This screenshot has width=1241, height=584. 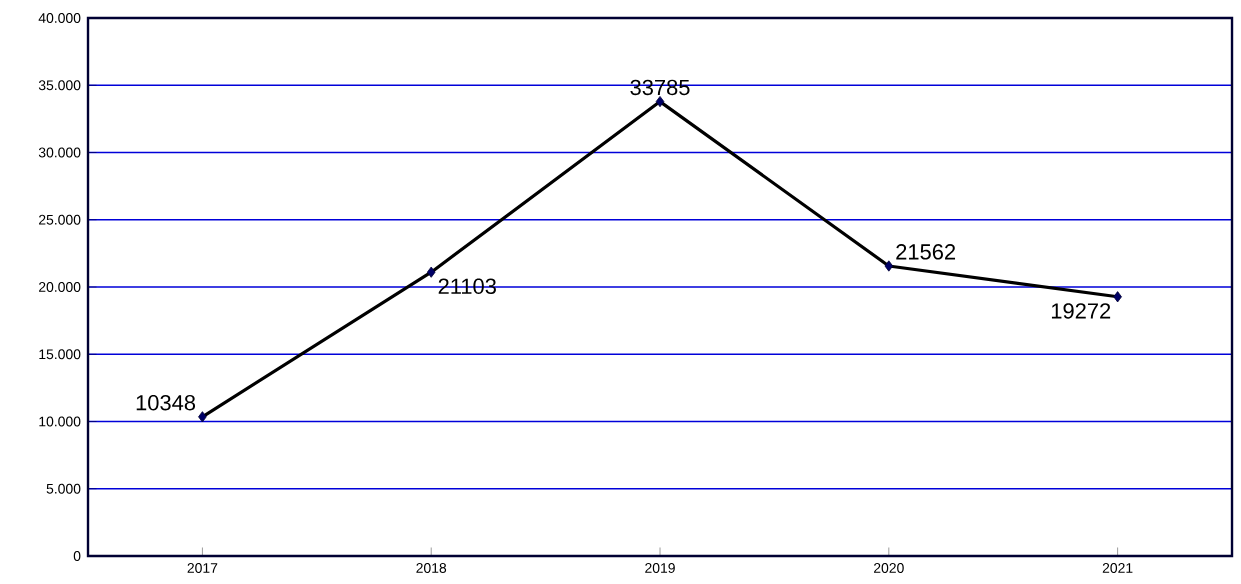 I want to click on x-tick-label: 2018, so click(x=431, y=568).